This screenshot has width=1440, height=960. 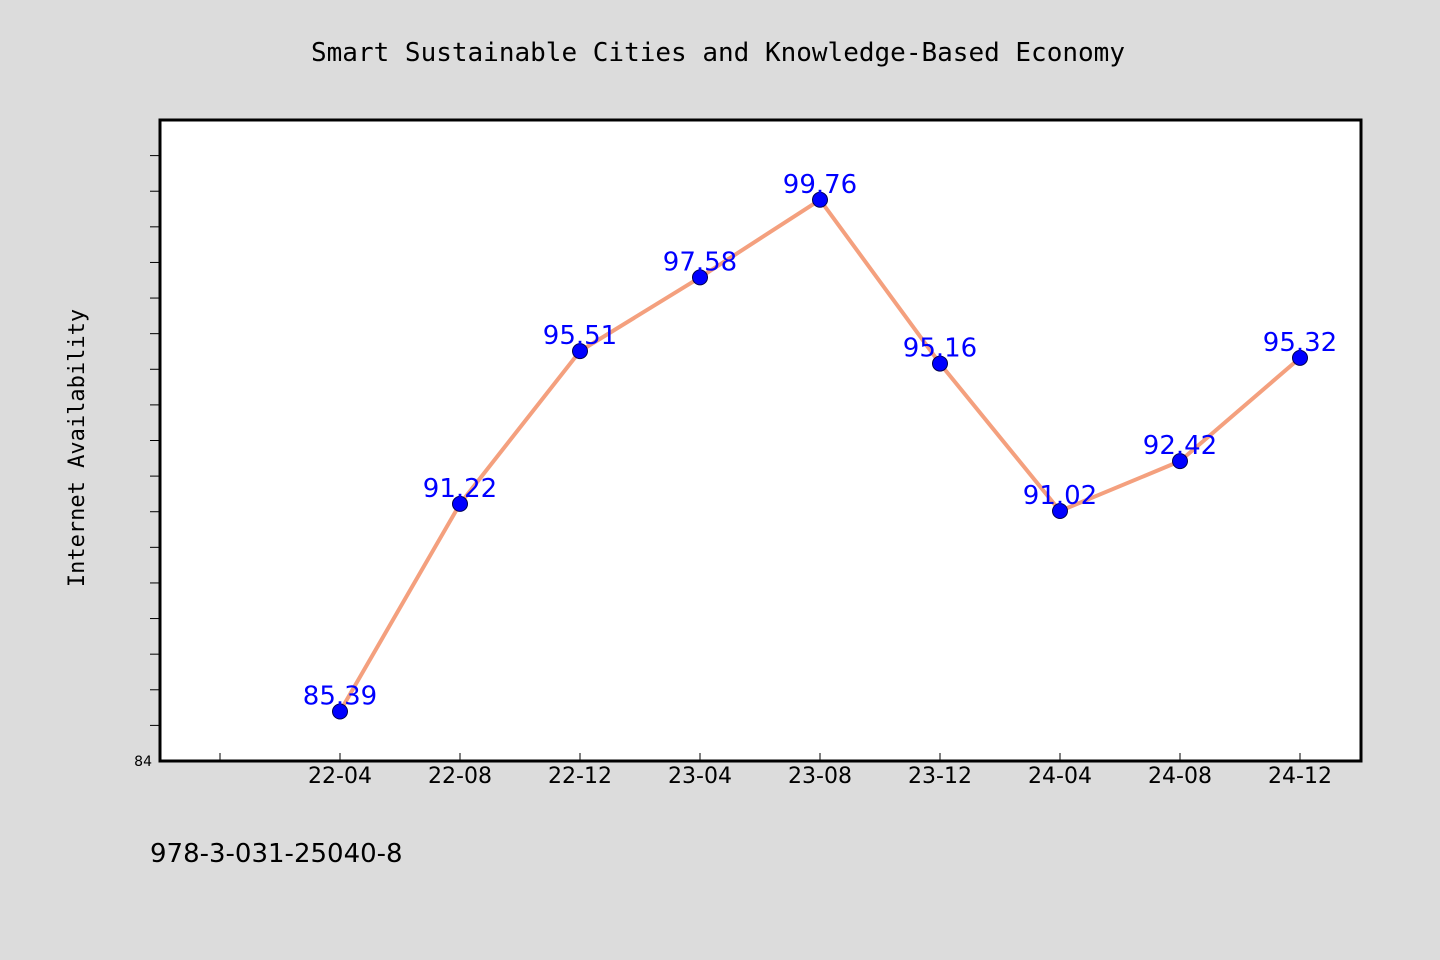 What do you see at coordinates (147, 462) in the screenshot?
I see `y-axis-ticks: 84` at bounding box center [147, 462].